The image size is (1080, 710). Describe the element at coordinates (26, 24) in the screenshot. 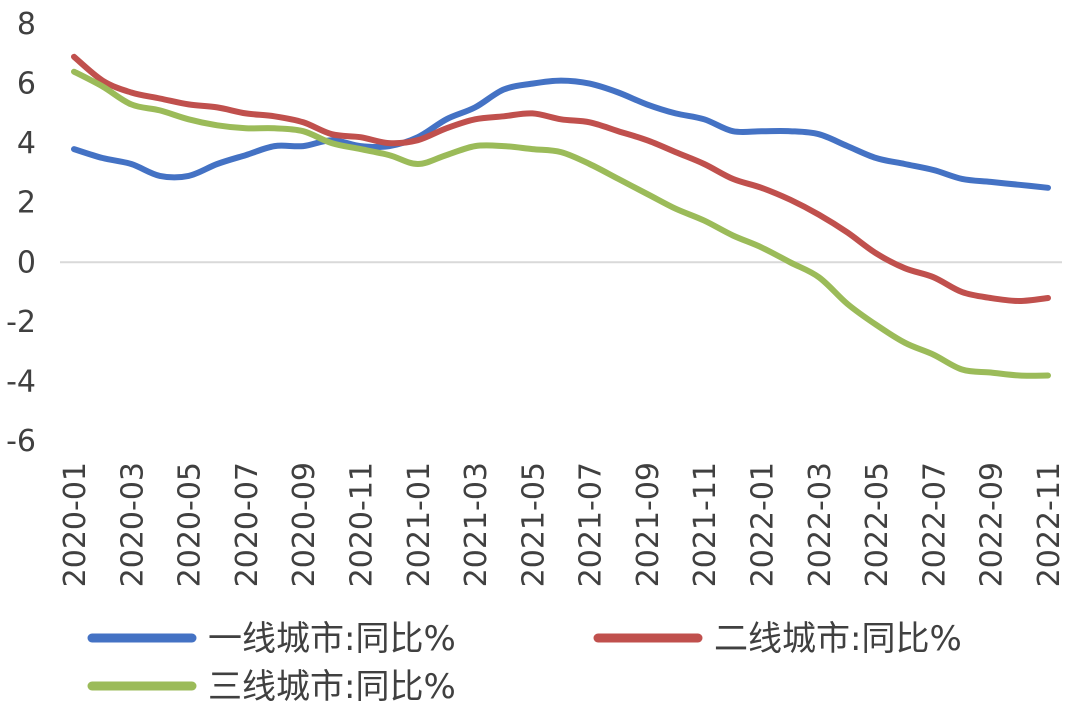

I see `y-tick-label: 8` at that location.